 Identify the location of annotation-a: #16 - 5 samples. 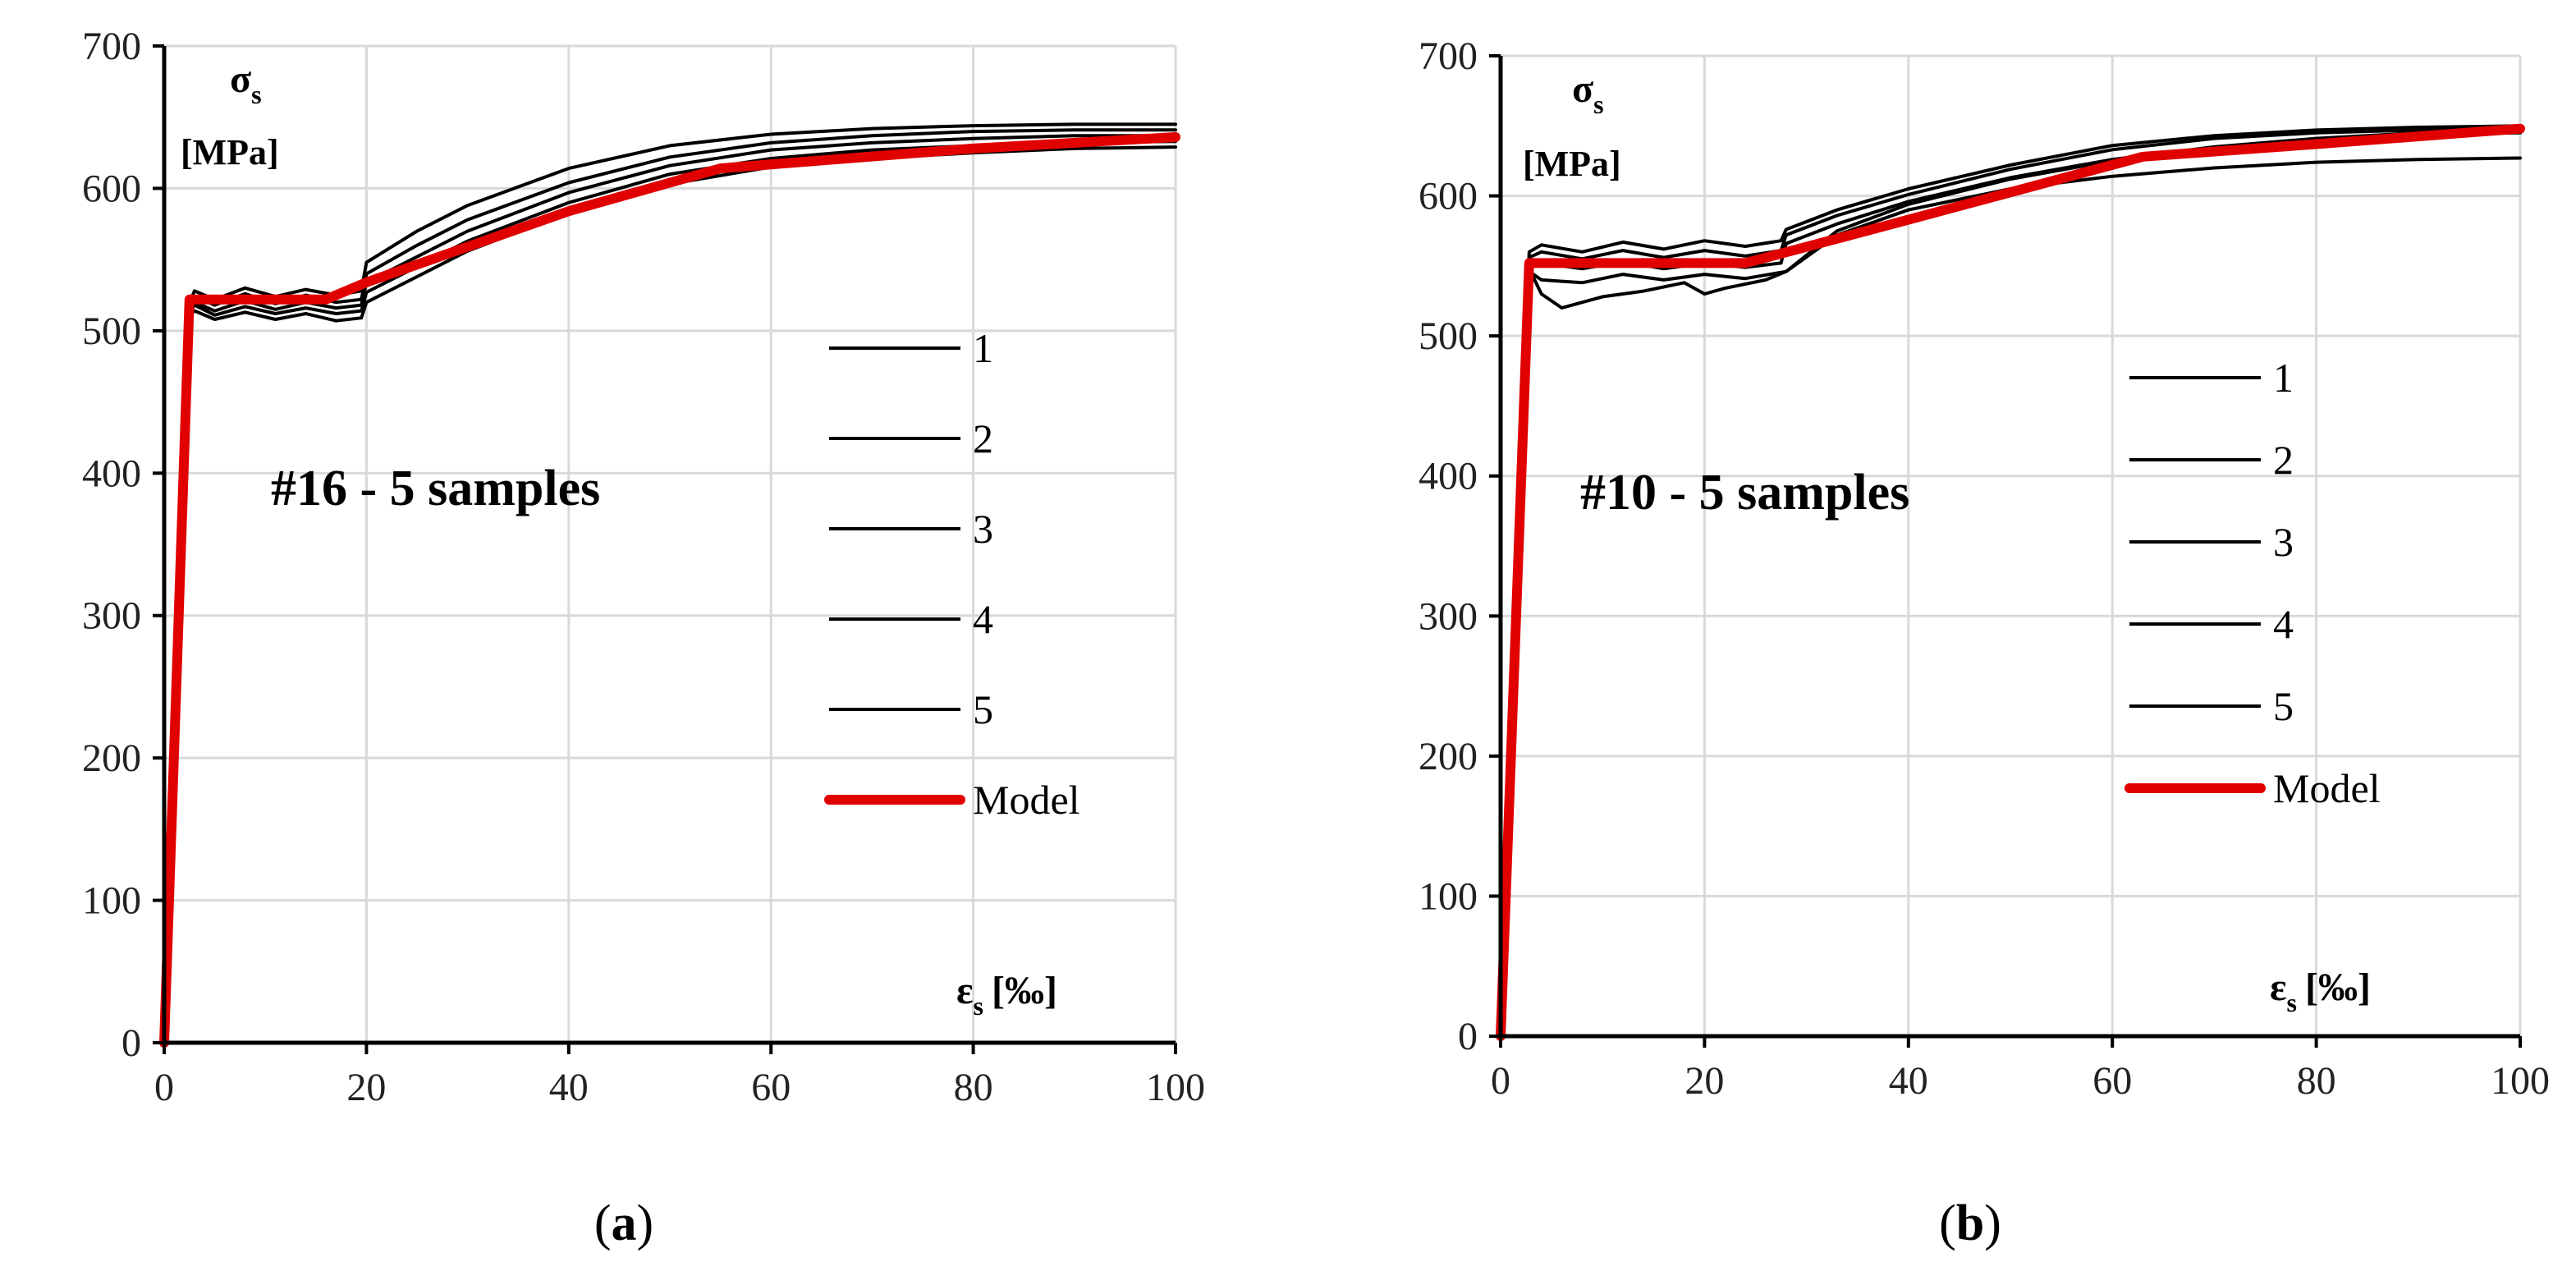
(436, 489).